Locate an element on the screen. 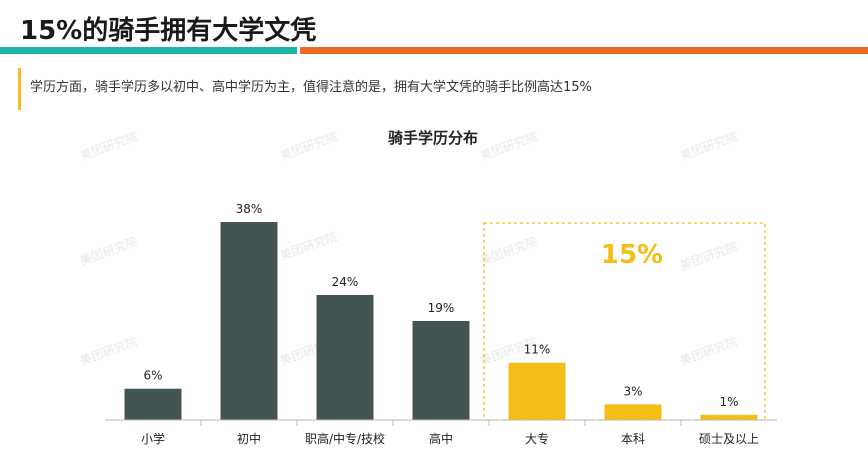 This screenshot has height=457, width=868. title-underline-teal is located at coordinates (148, 50).